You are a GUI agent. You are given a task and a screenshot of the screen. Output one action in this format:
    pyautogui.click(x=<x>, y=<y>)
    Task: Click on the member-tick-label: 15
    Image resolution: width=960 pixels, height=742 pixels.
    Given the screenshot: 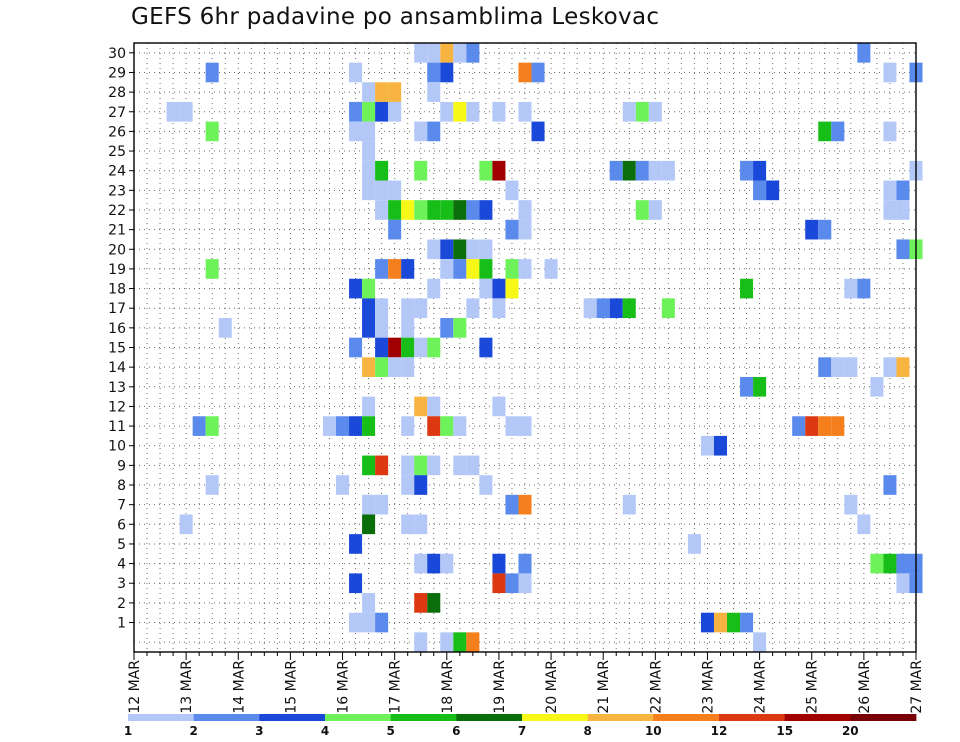 What is the action you would take?
    pyautogui.click(x=117, y=349)
    